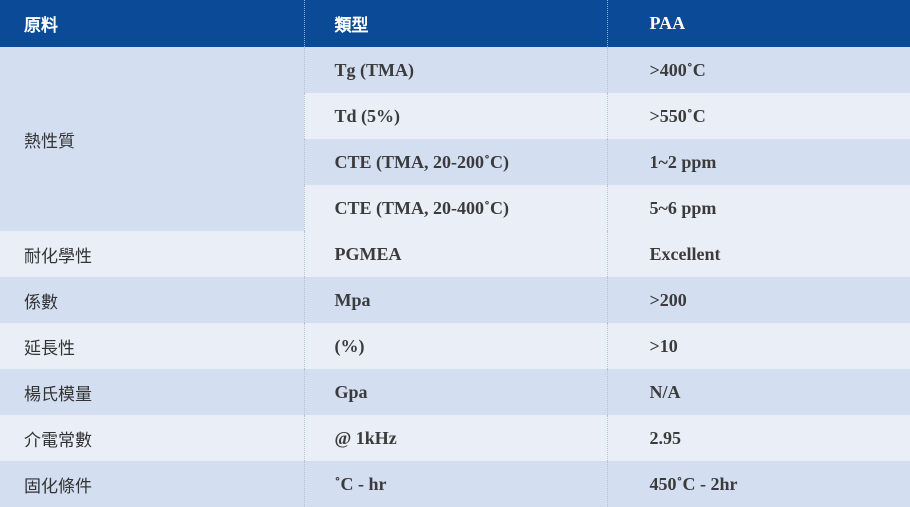 The width and height of the screenshot is (910, 507). I want to click on table-row: 楊氏模量 Gpa N/A, so click(455, 392).